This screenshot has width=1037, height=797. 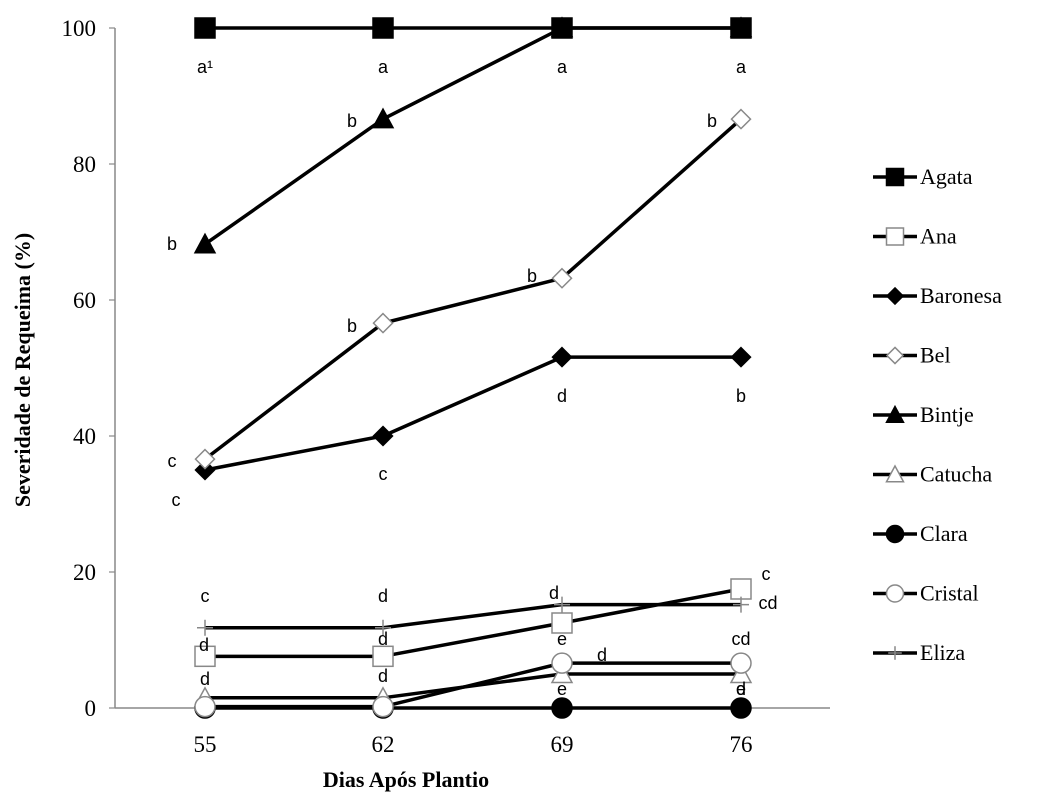 What do you see at coordinates (961, 295) in the screenshot?
I see `legend-label: Baronesa` at bounding box center [961, 295].